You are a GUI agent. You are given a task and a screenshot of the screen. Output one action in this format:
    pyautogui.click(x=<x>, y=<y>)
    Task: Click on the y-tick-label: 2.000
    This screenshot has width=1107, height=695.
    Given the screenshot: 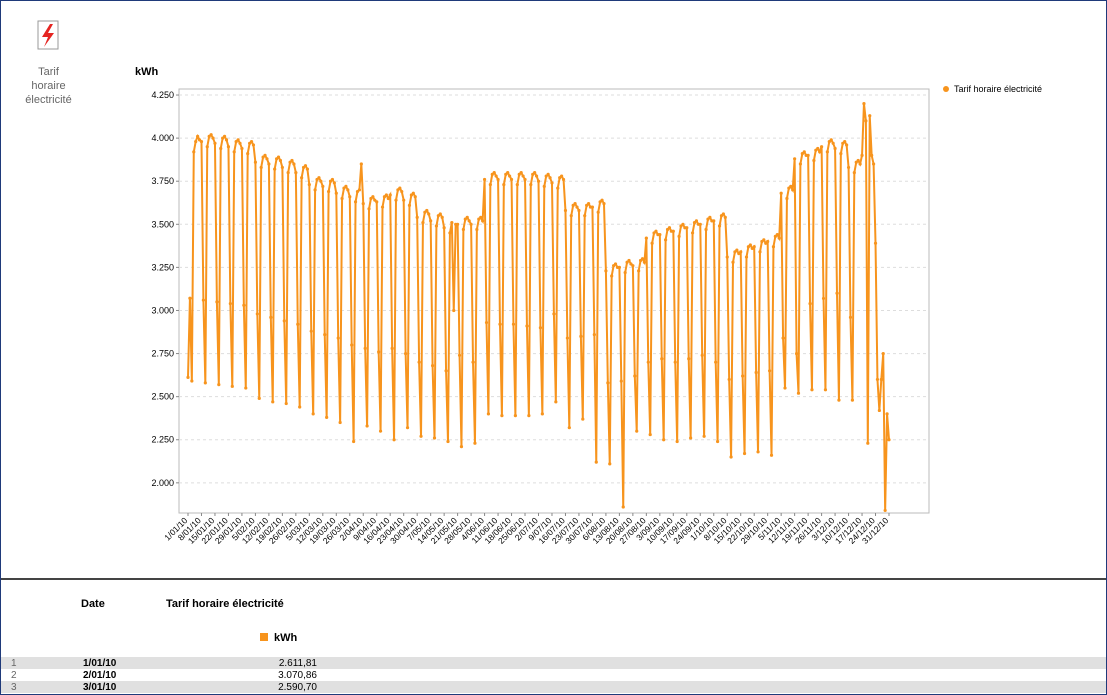 What is the action you would take?
    pyautogui.click(x=162, y=483)
    